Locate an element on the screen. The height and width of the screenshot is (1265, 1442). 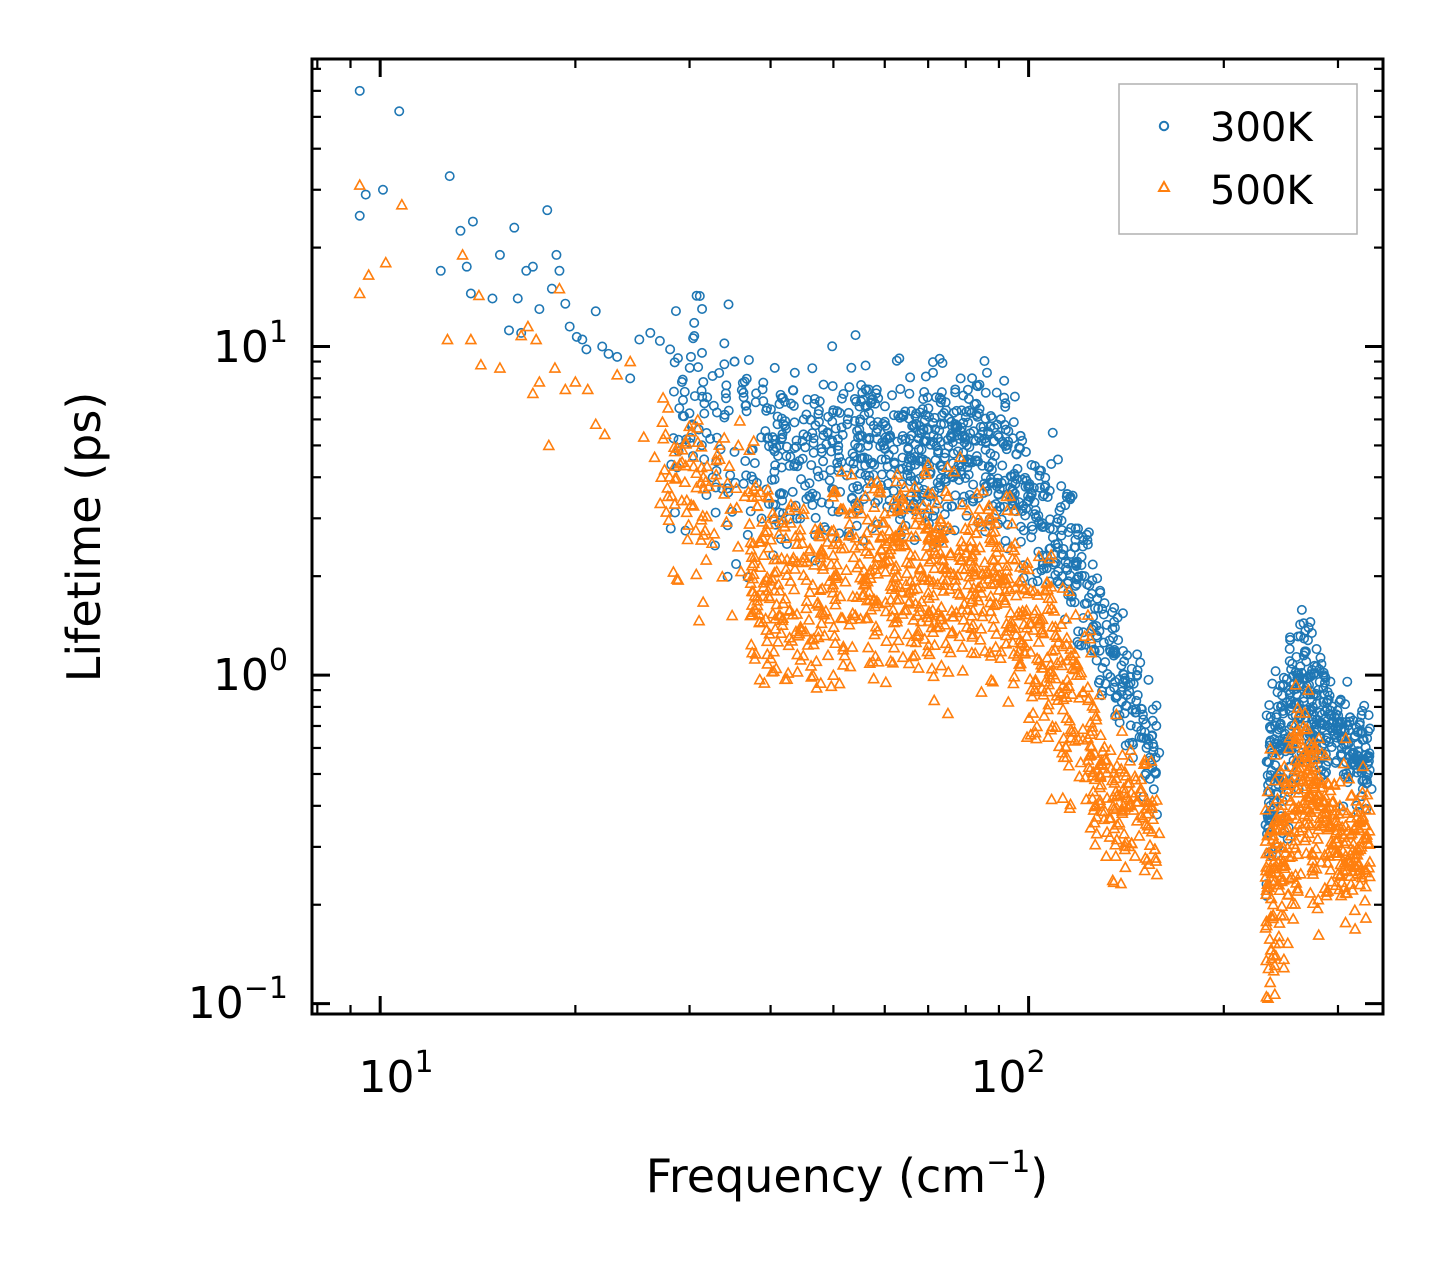
legend: 300K 500K is located at coordinates (1238, 159).